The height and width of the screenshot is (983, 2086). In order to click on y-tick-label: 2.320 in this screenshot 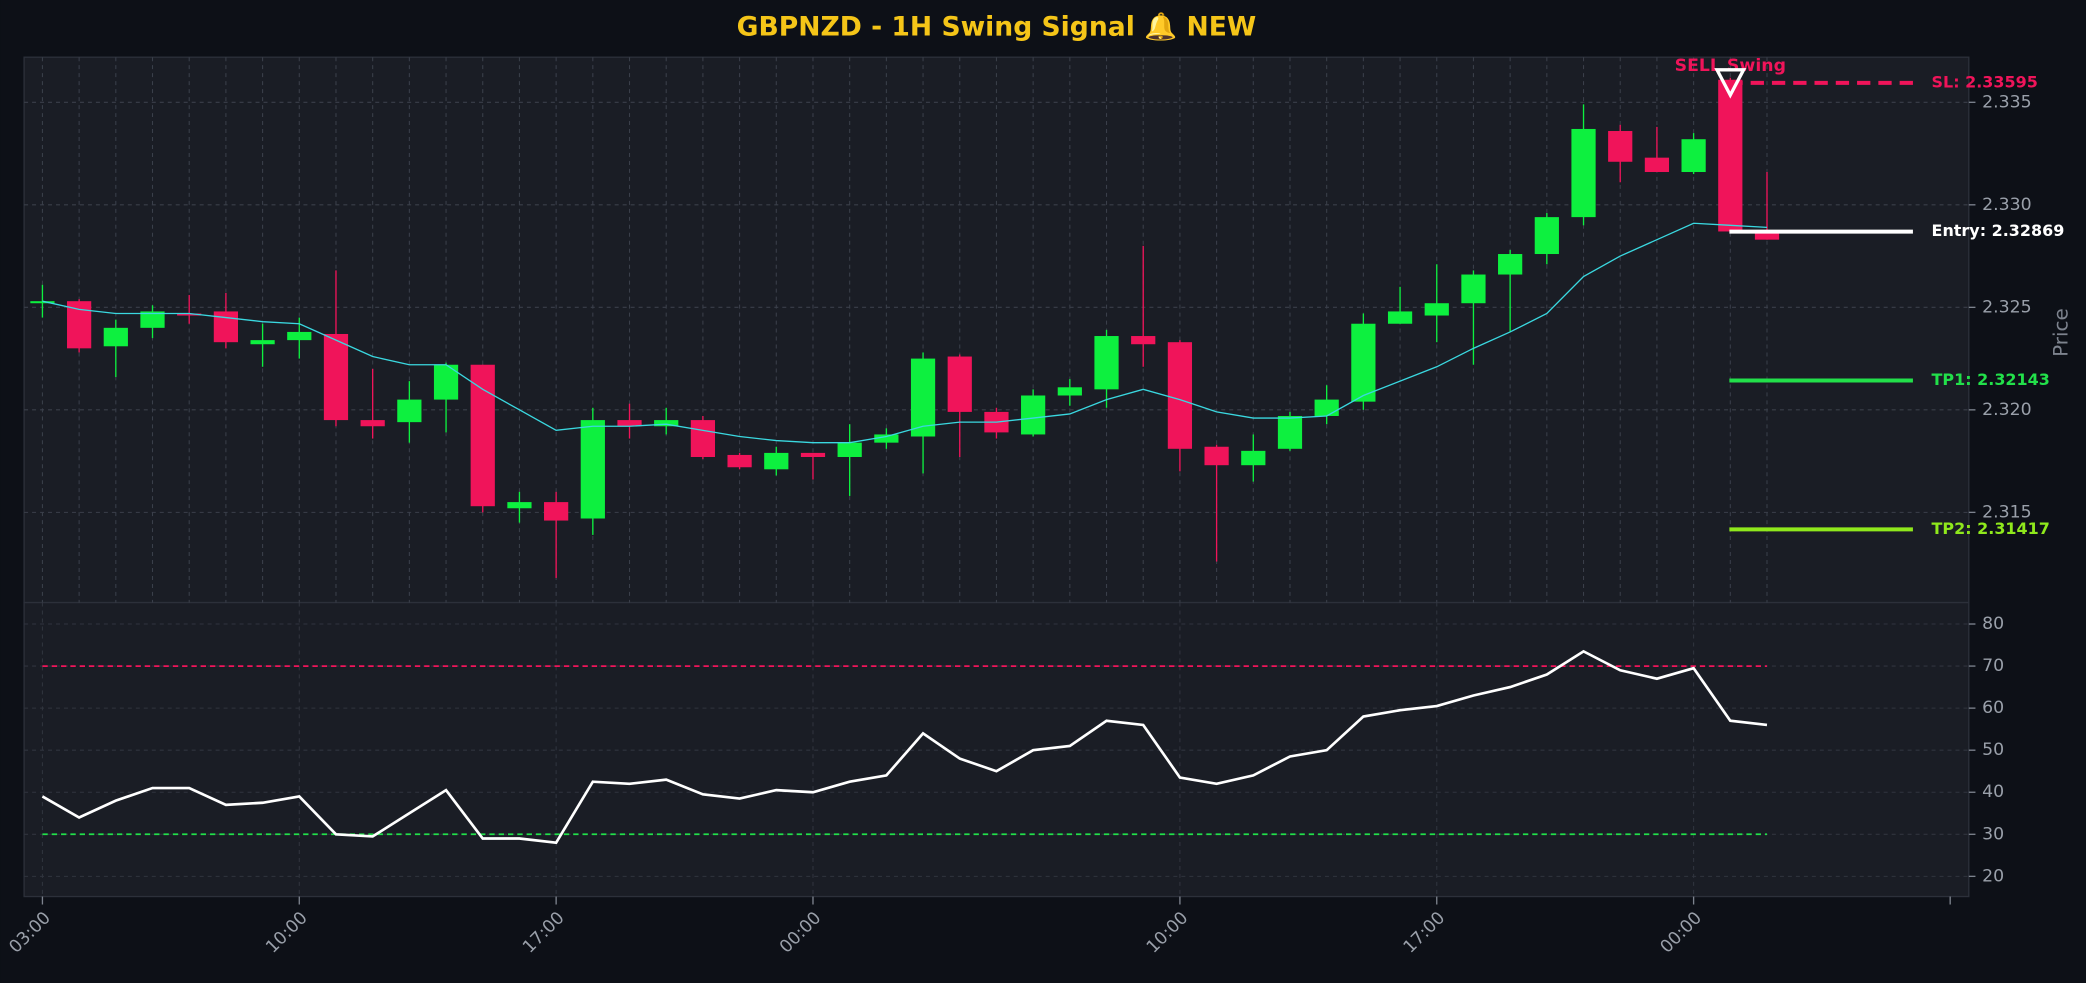, I will do `click(2006, 410)`.